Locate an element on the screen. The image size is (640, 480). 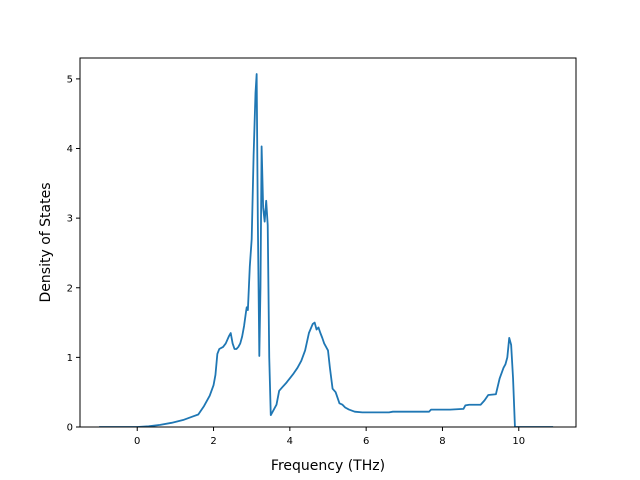
x-tick-label: 8 is located at coordinates (442, 441).